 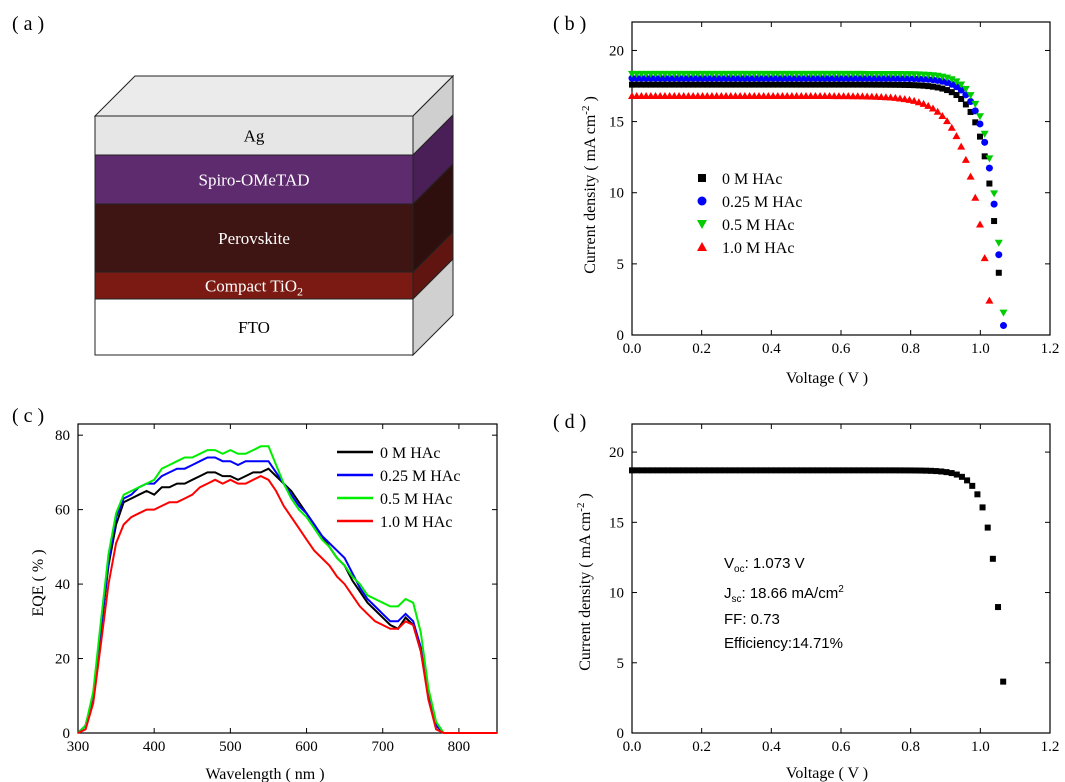 I want to click on chart-c-ytick-label-0: 0, so click(x=67, y=734).